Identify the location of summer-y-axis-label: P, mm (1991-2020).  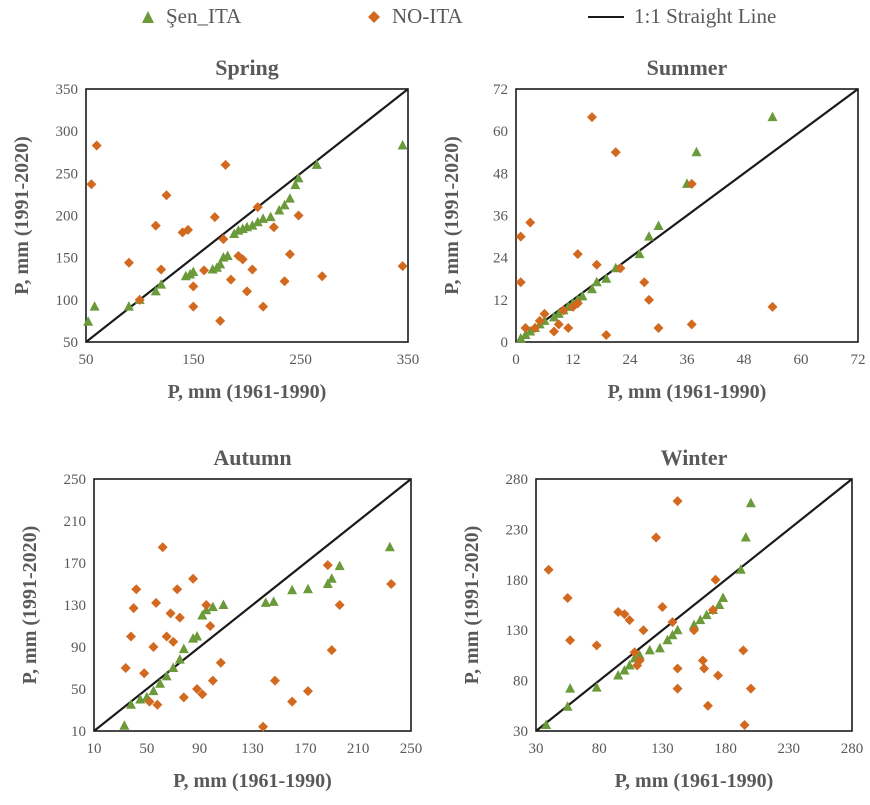
(452, 215).